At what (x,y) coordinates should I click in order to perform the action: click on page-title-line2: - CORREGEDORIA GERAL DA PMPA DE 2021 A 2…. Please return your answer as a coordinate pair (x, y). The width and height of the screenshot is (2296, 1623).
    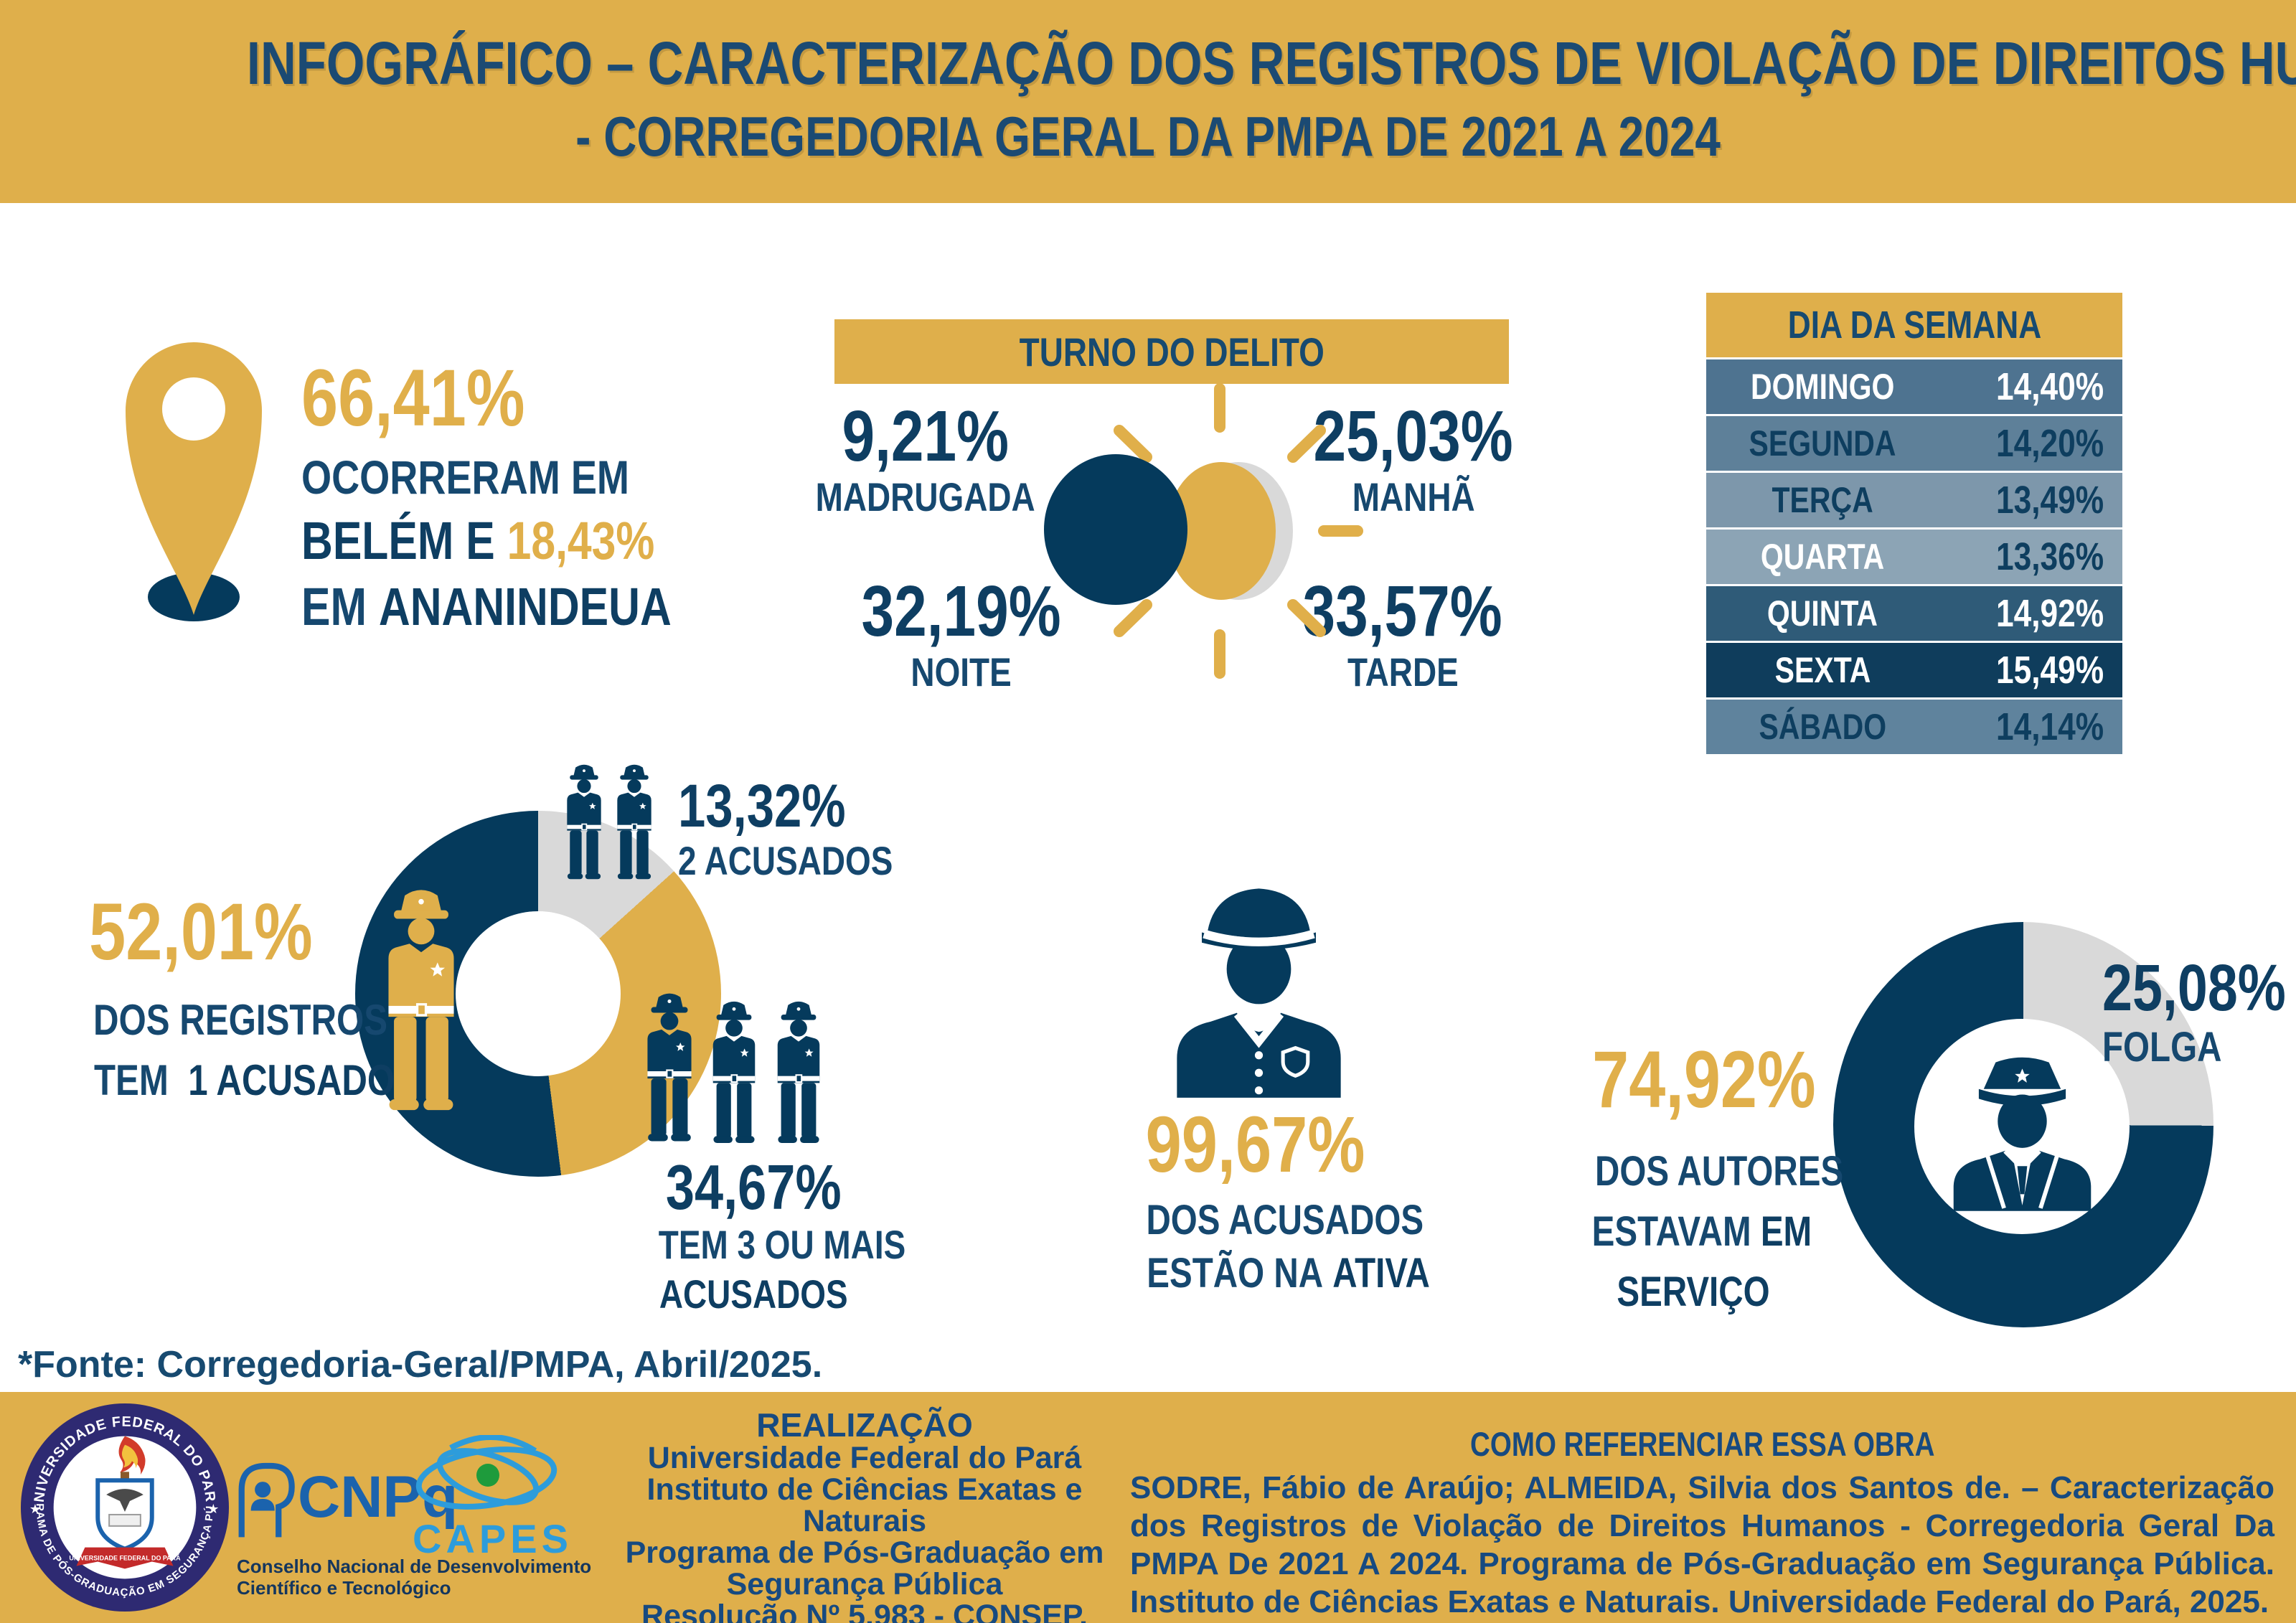
    Looking at the image, I should click on (1148, 137).